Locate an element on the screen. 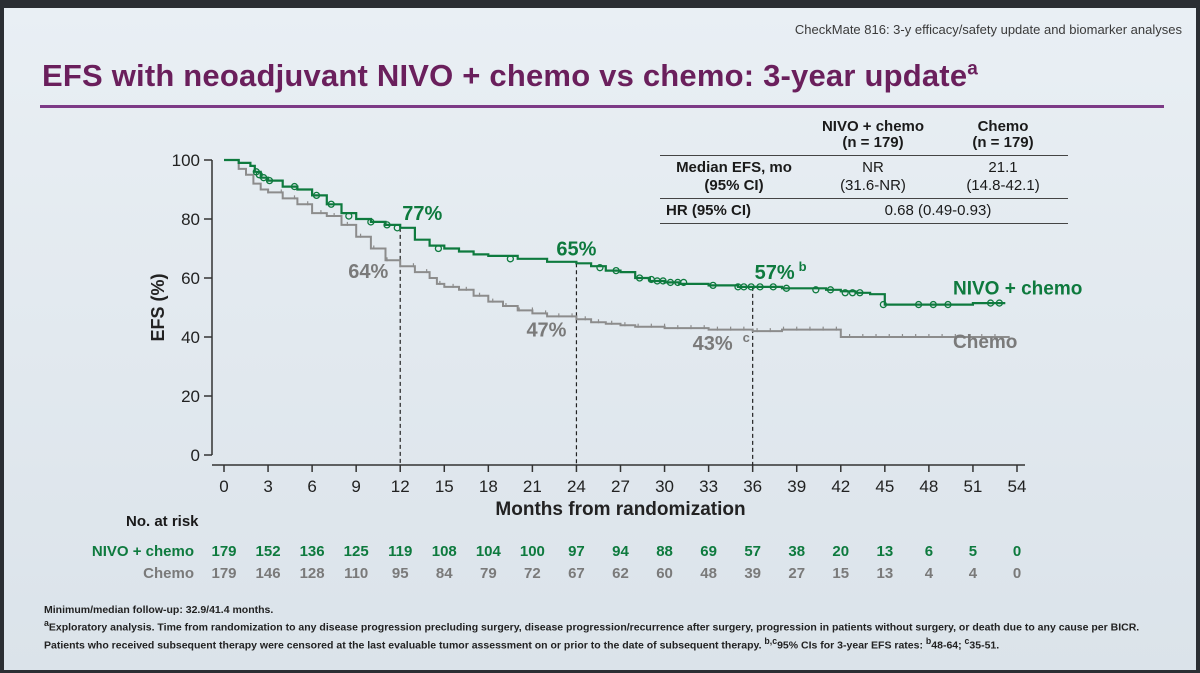 This screenshot has height=673, width=1200. at-risk-chemo-42: 15 is located at coordinates (840, 573).